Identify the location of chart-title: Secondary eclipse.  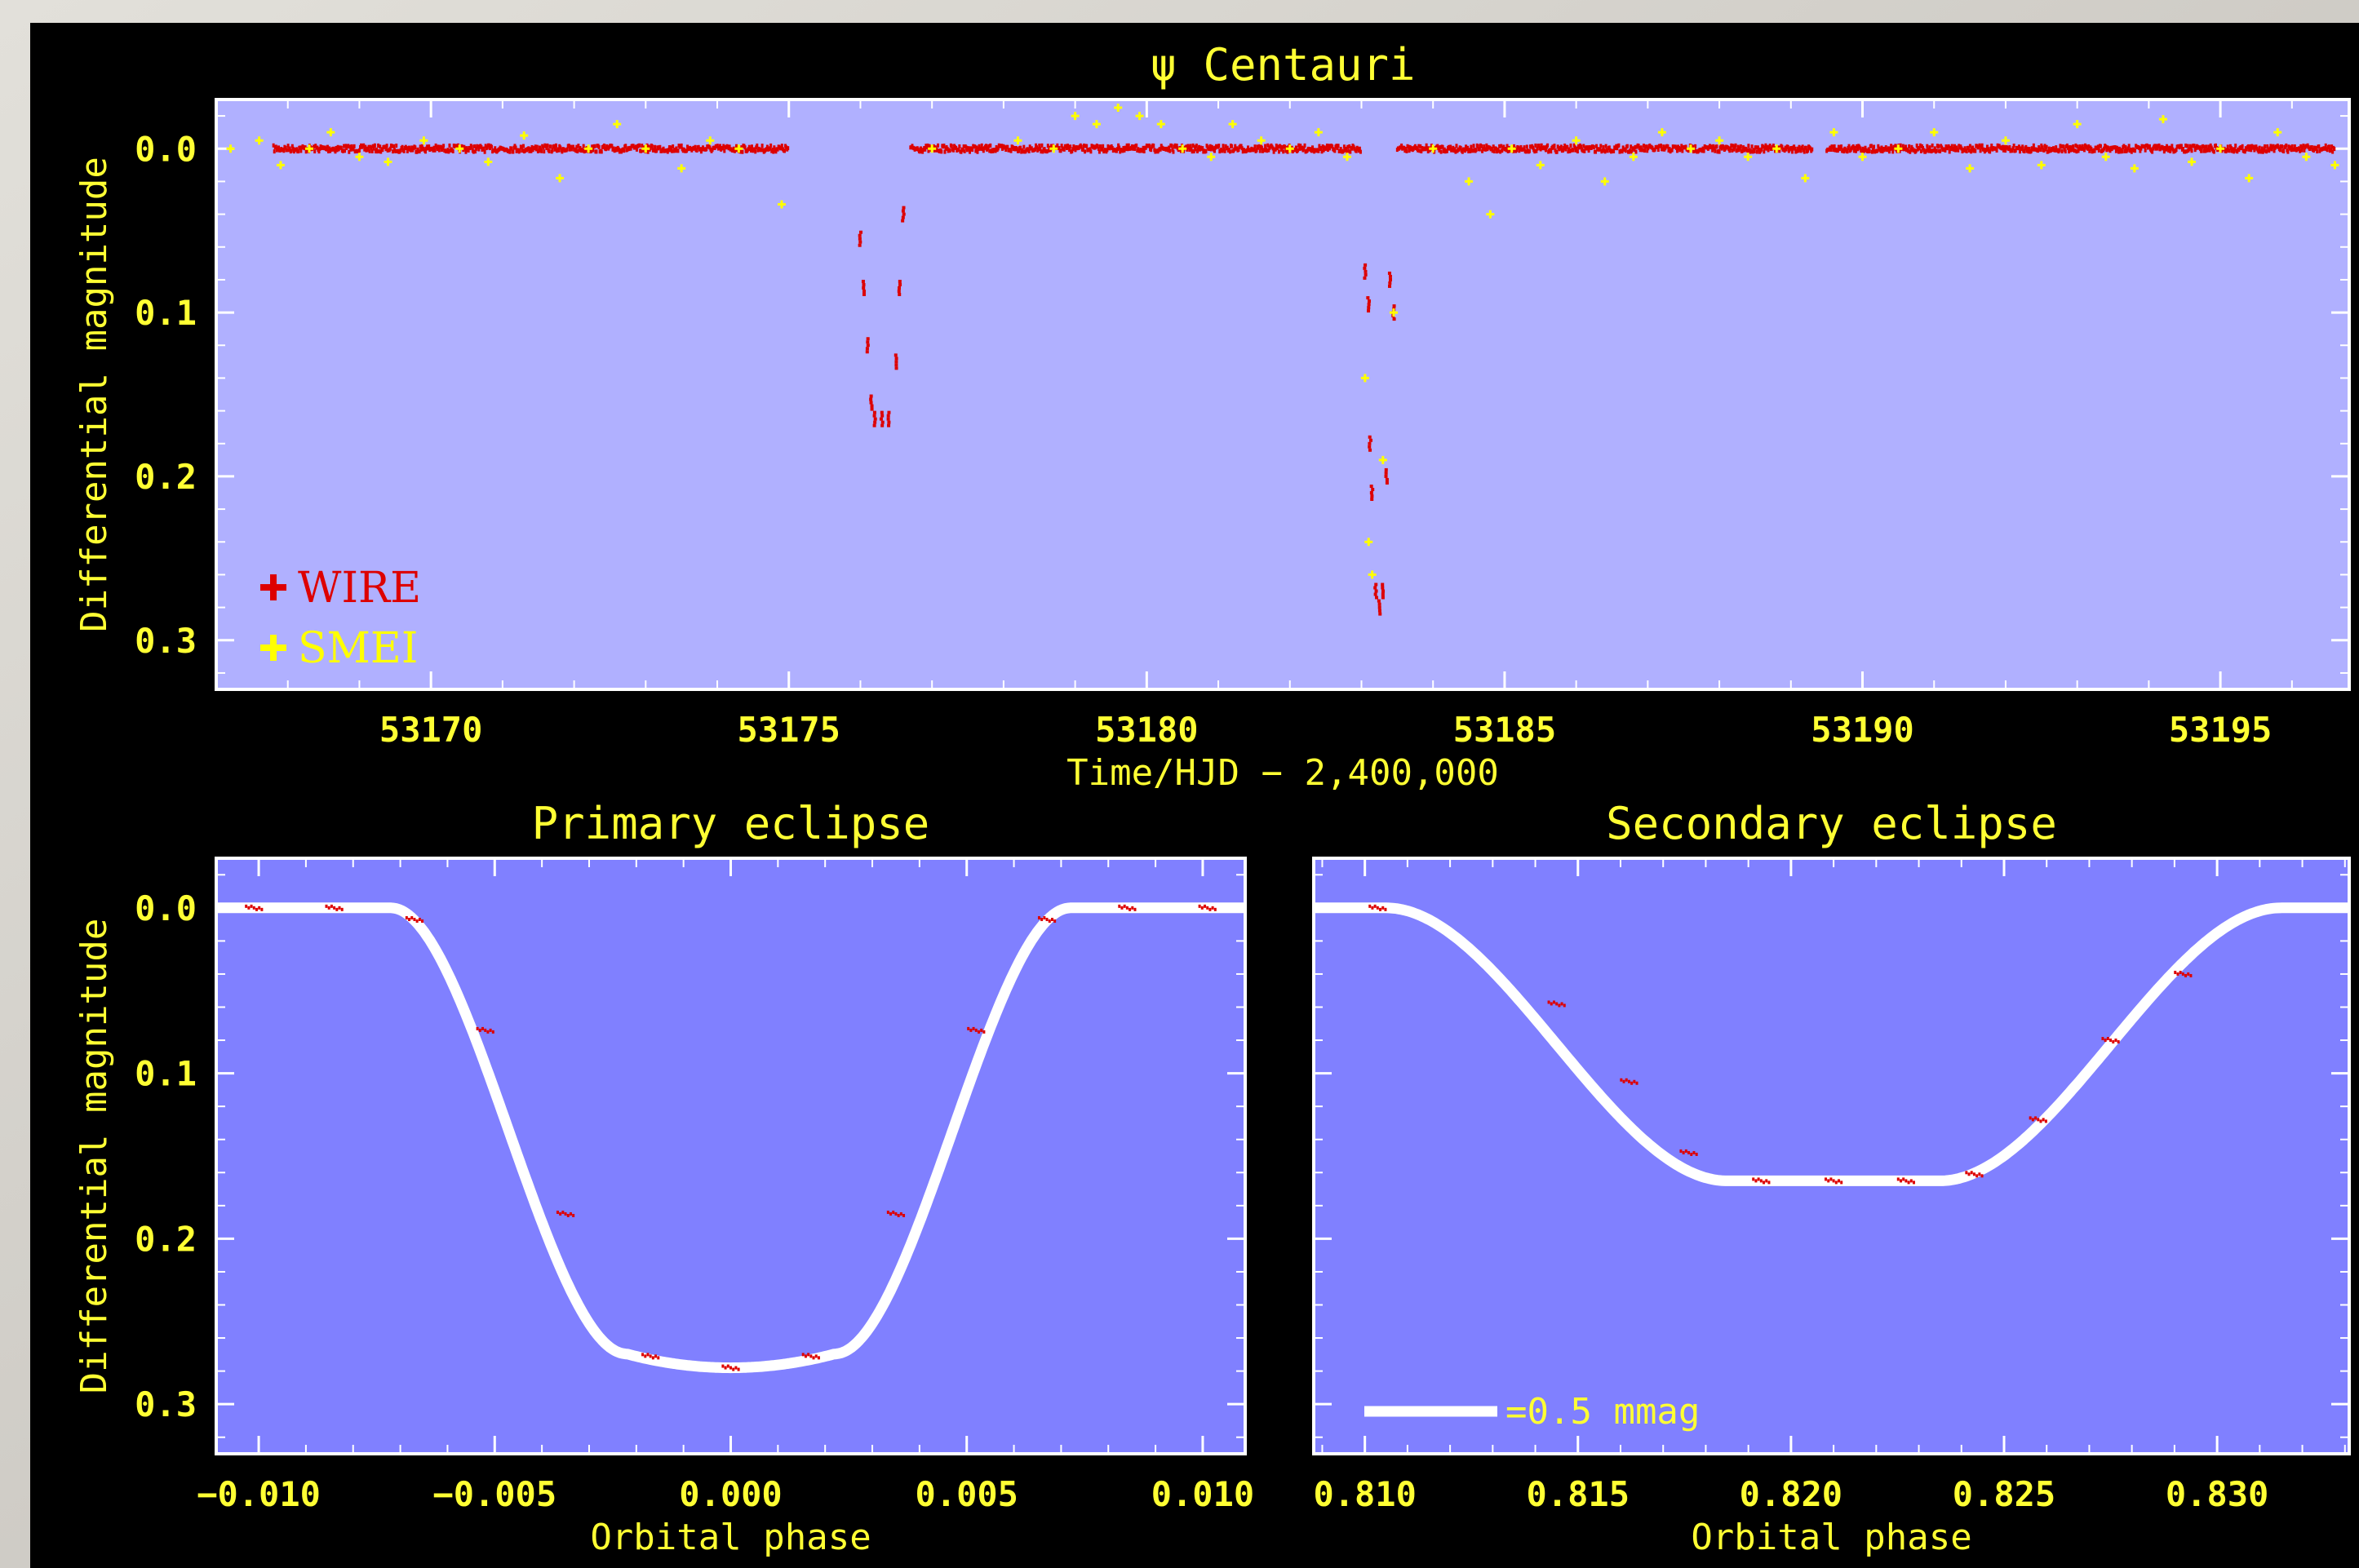
(1831, 823).